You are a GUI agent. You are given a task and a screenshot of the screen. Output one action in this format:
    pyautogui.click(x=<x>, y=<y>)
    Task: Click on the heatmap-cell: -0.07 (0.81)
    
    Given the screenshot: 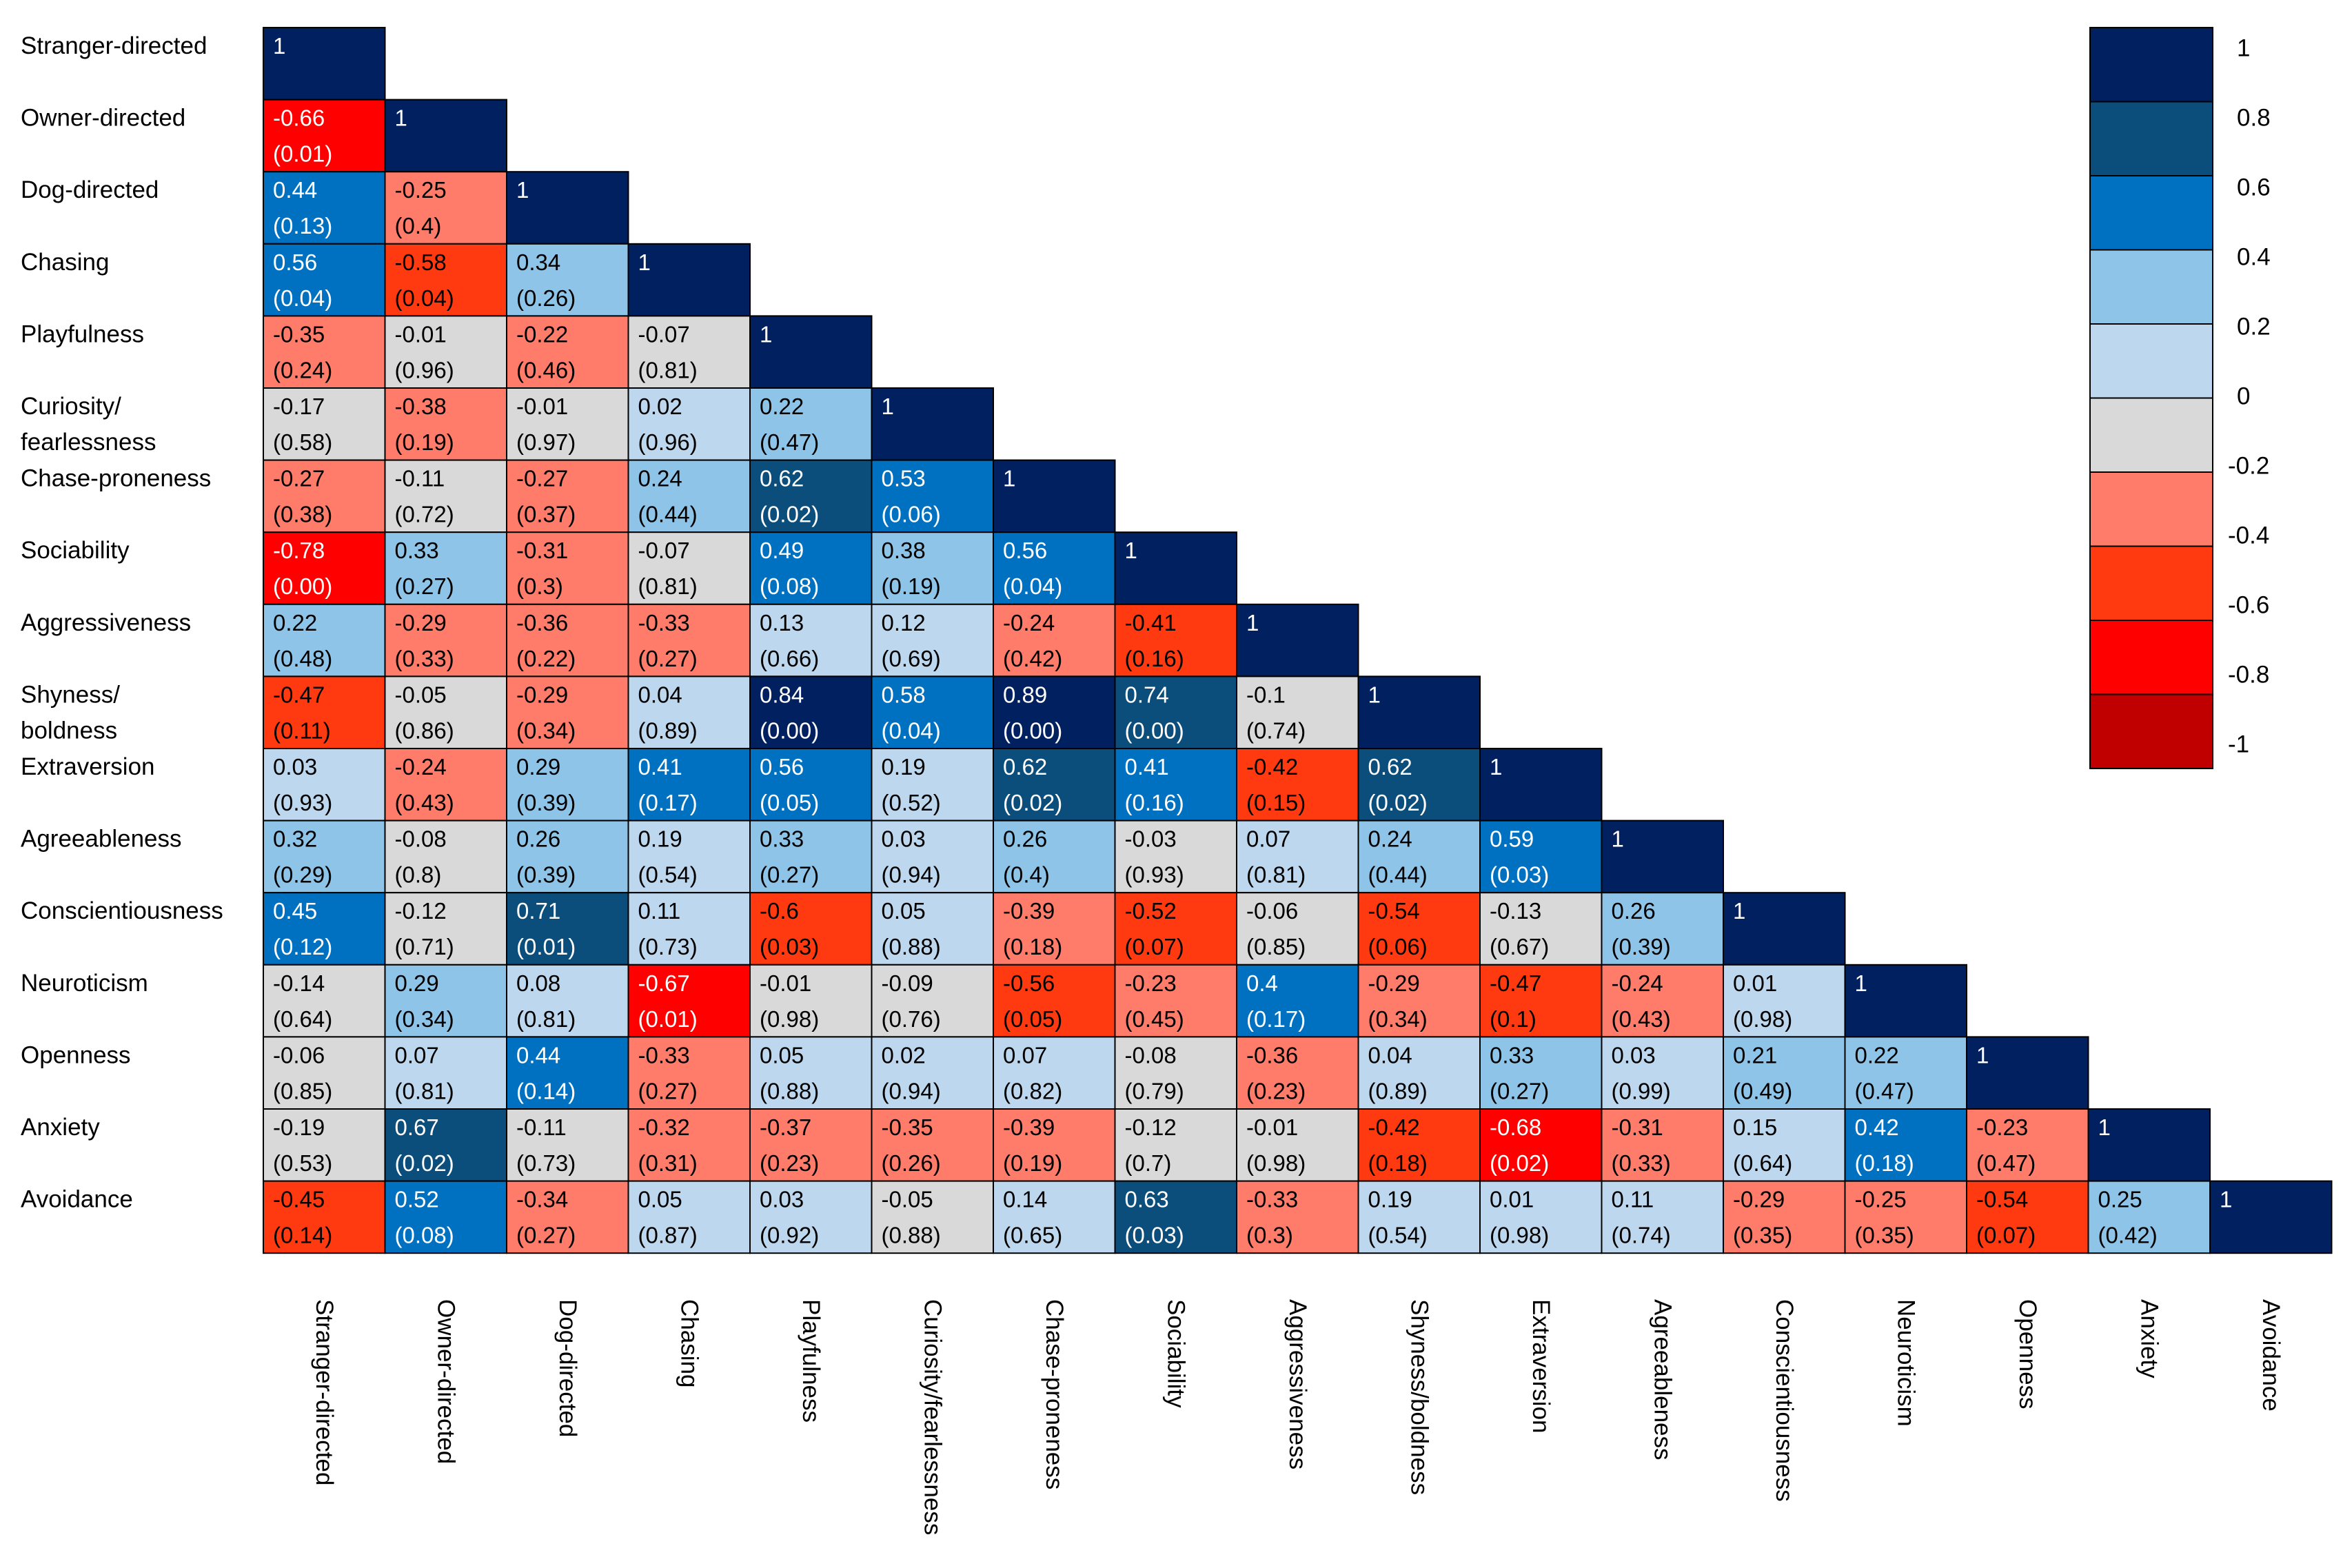 What is the action you would take?
    pyautogui.click(x=689, y=568)
    